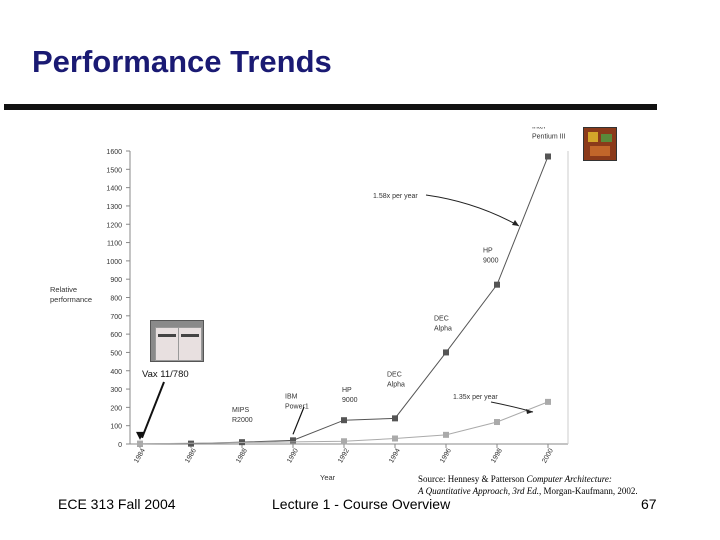  What do you see at coordinates (298, 420) in the screenshot?
I see `ibm-arrow` at bounding box center [298, 420].